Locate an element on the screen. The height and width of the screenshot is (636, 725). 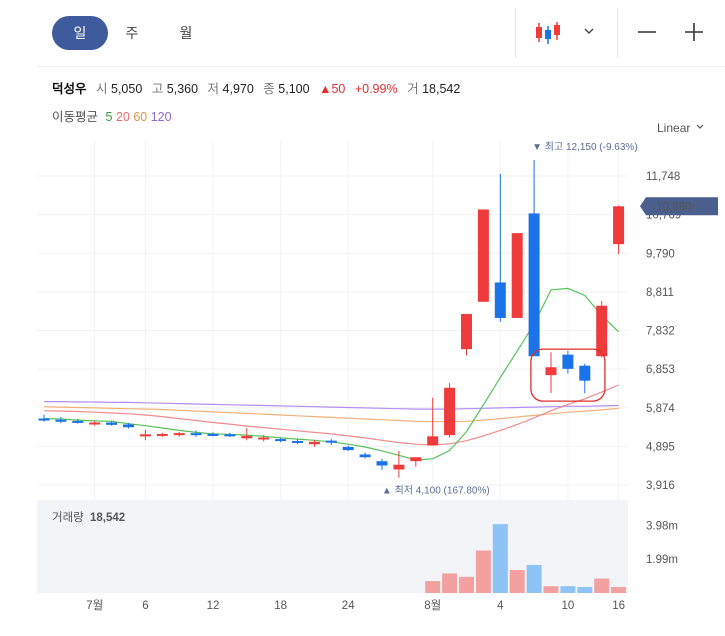
current-price-label: 10,980 is located at coordinates (673, 207).